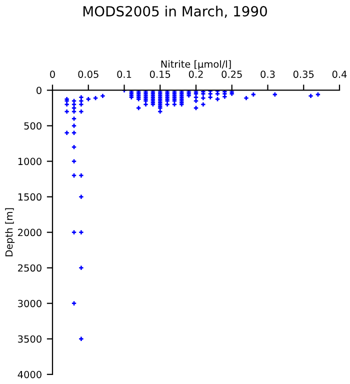 Image resolution: width=350 pixels, height=384 pixels. What do you see at coordinates (267, 74) in the screenshot?
I see `x-tick-label: 0.3` at bounding box center [267, 74].